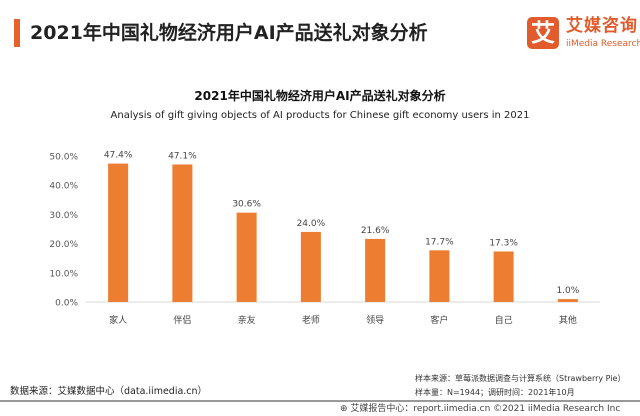 The width and height of the screenshot is (640, 416). I want to click on x-tick-label: 亲友, so click(247, 320).